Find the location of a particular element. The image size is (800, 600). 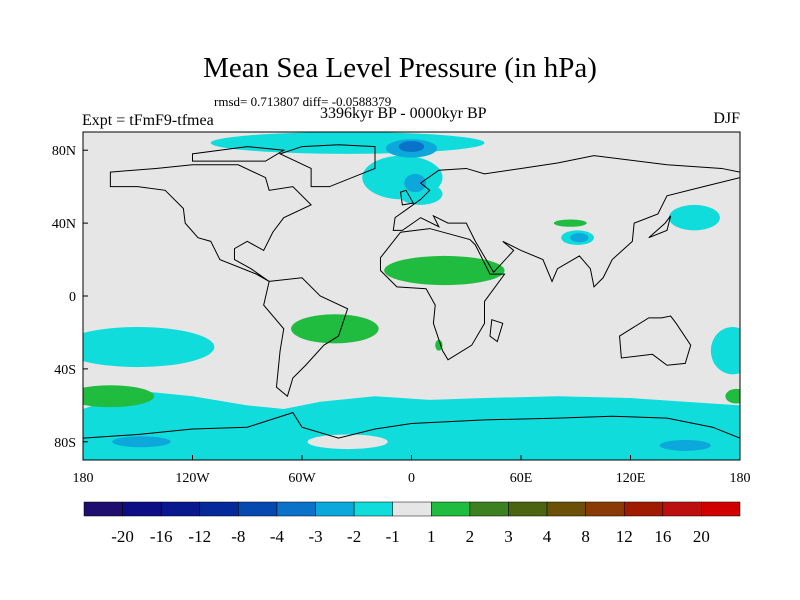

anomaly-north-pacific is located at coordinates (694, 217).